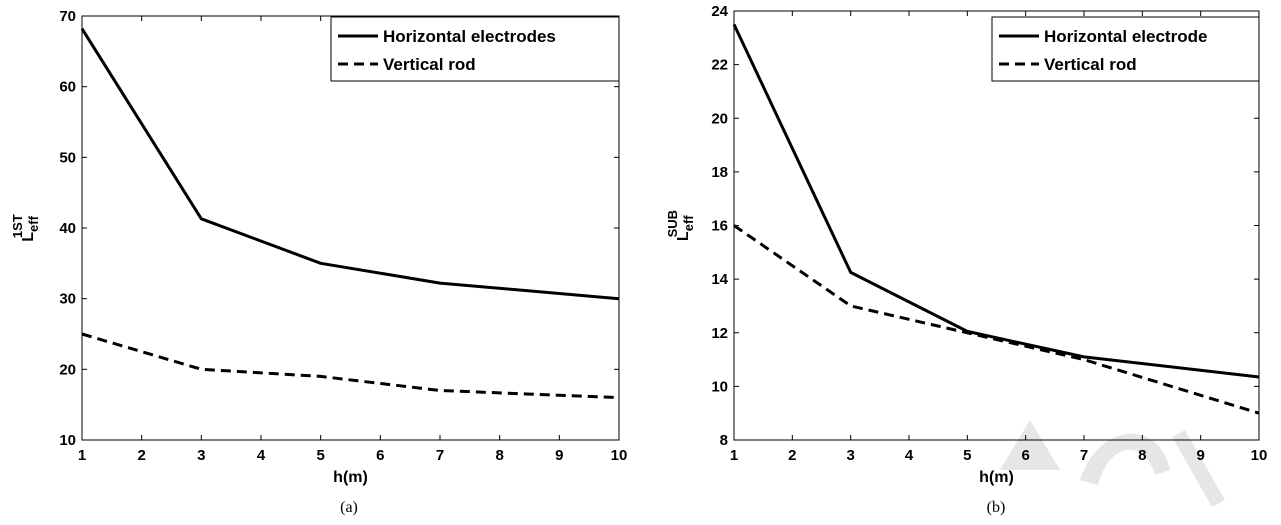 The height and width of the screenshot is (525, 1281). Describe the element at coordinates (67, 16) in the screenshot. I see `y-tick-label: 70` at that location.